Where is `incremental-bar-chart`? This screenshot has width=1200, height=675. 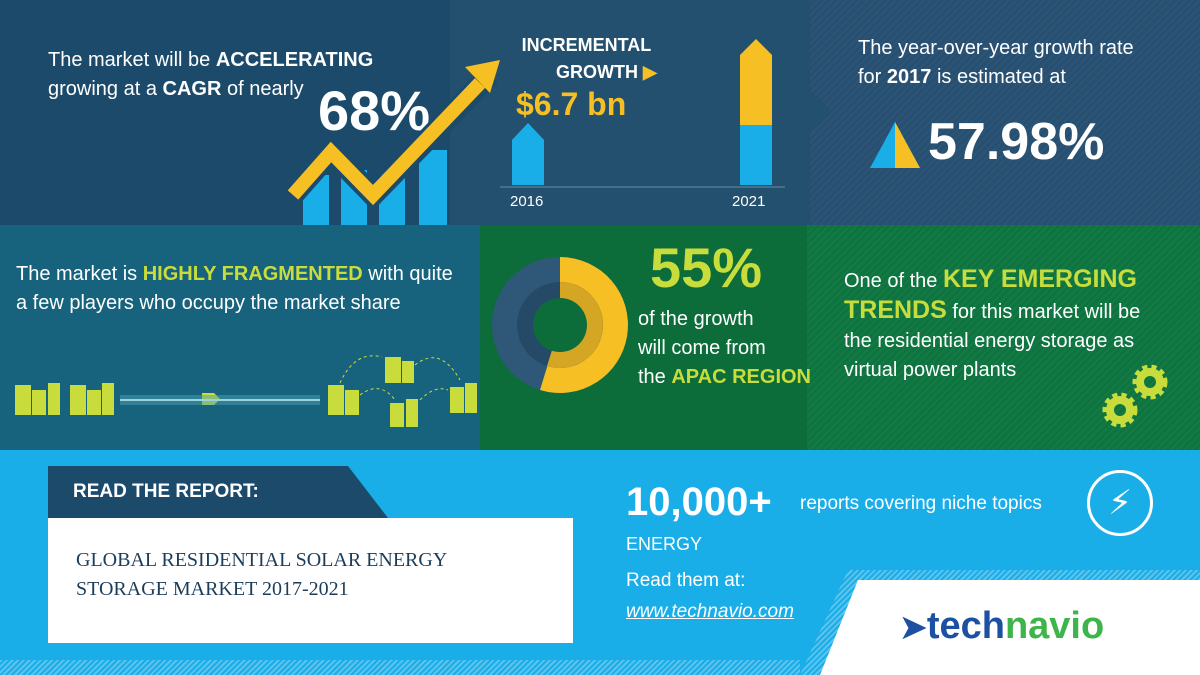
incremental-bar-chart is located at coordinates (642, 113).